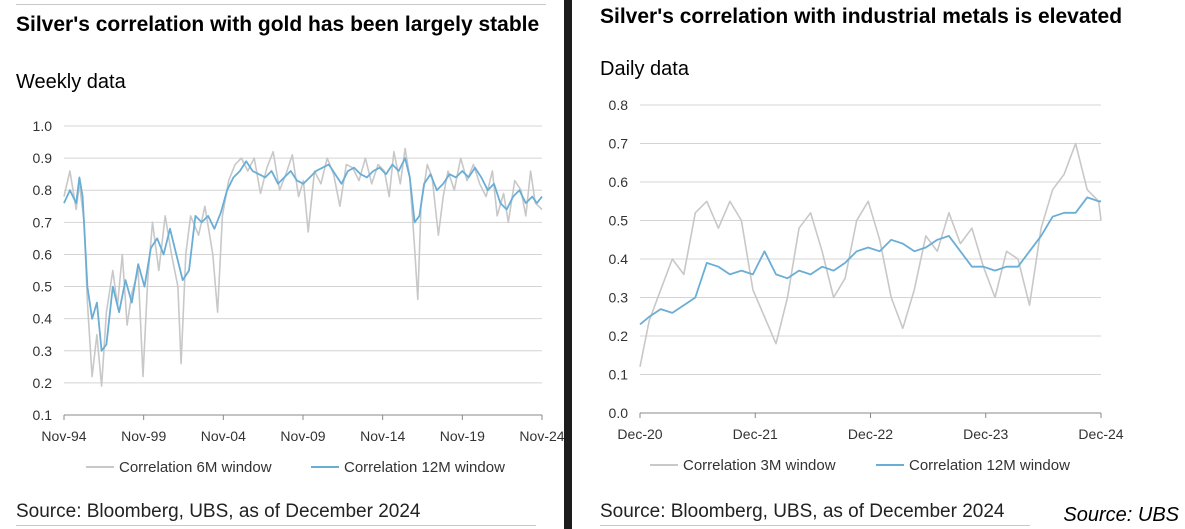  Describe the element at coordinates (143, 436) in the screenshot. I see `x-tick-label: Nov-99` at that location.